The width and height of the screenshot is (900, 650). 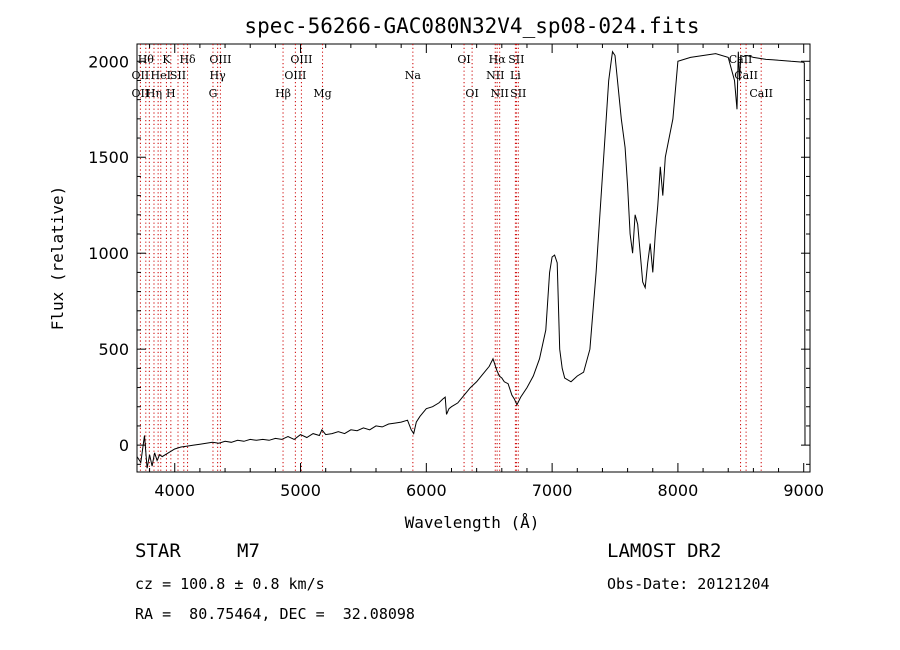 I want to click on line-label: Li, so click(x=515, y=75).